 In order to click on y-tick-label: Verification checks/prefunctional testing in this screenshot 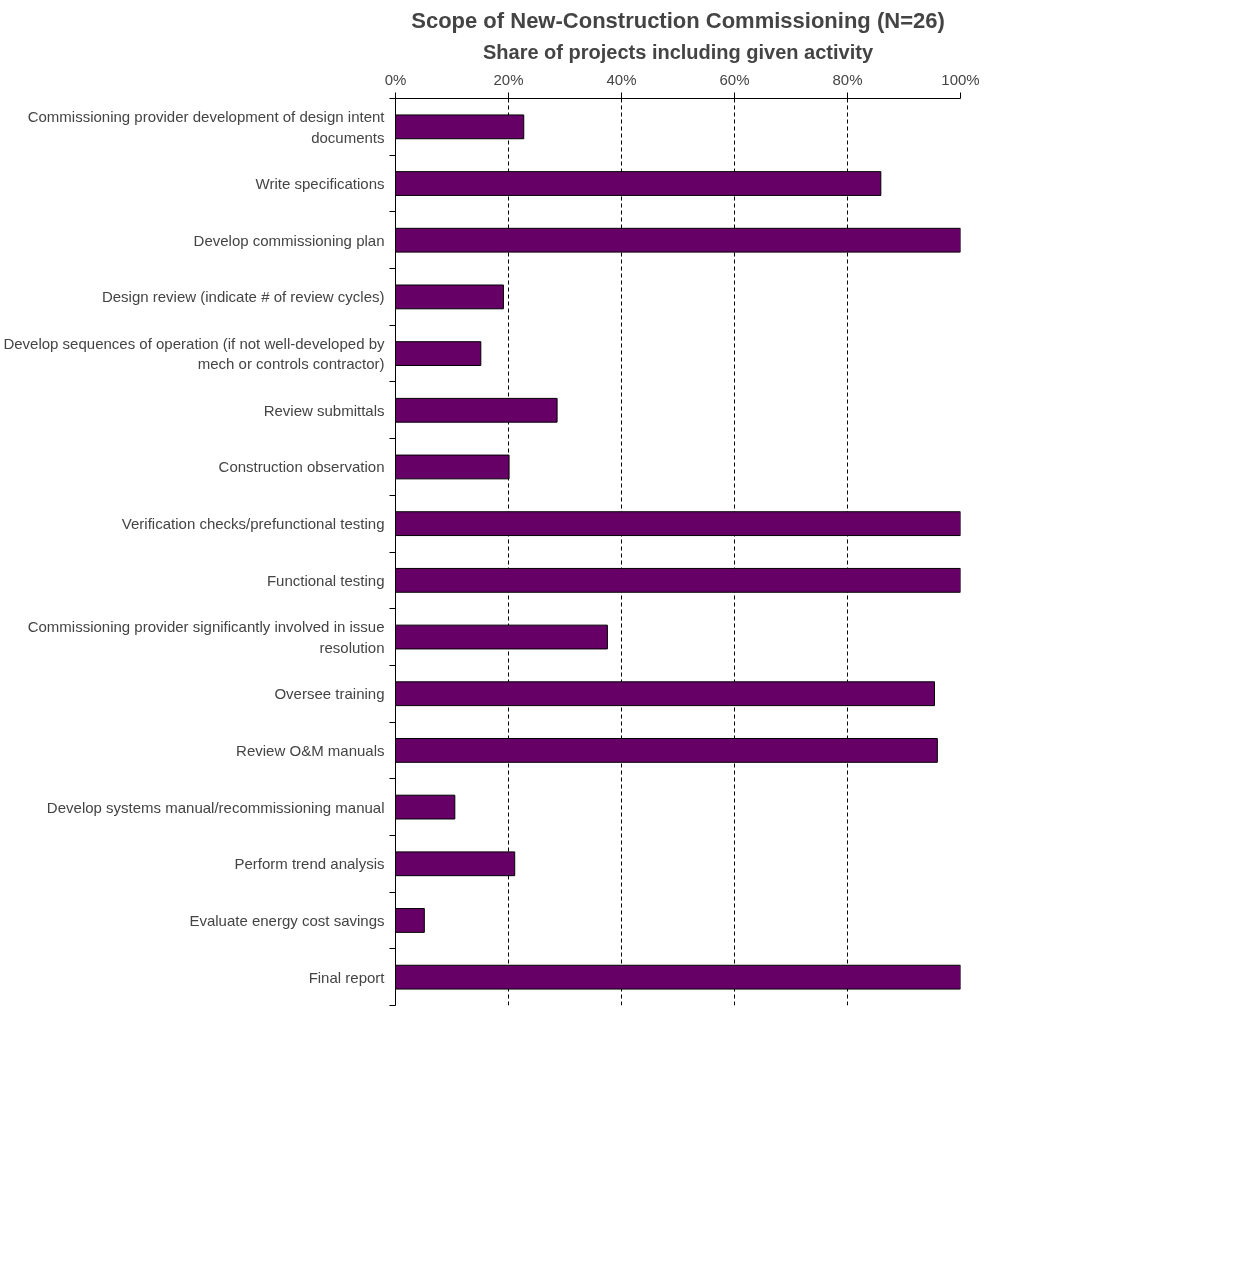, I will do `click(253, 524)`.